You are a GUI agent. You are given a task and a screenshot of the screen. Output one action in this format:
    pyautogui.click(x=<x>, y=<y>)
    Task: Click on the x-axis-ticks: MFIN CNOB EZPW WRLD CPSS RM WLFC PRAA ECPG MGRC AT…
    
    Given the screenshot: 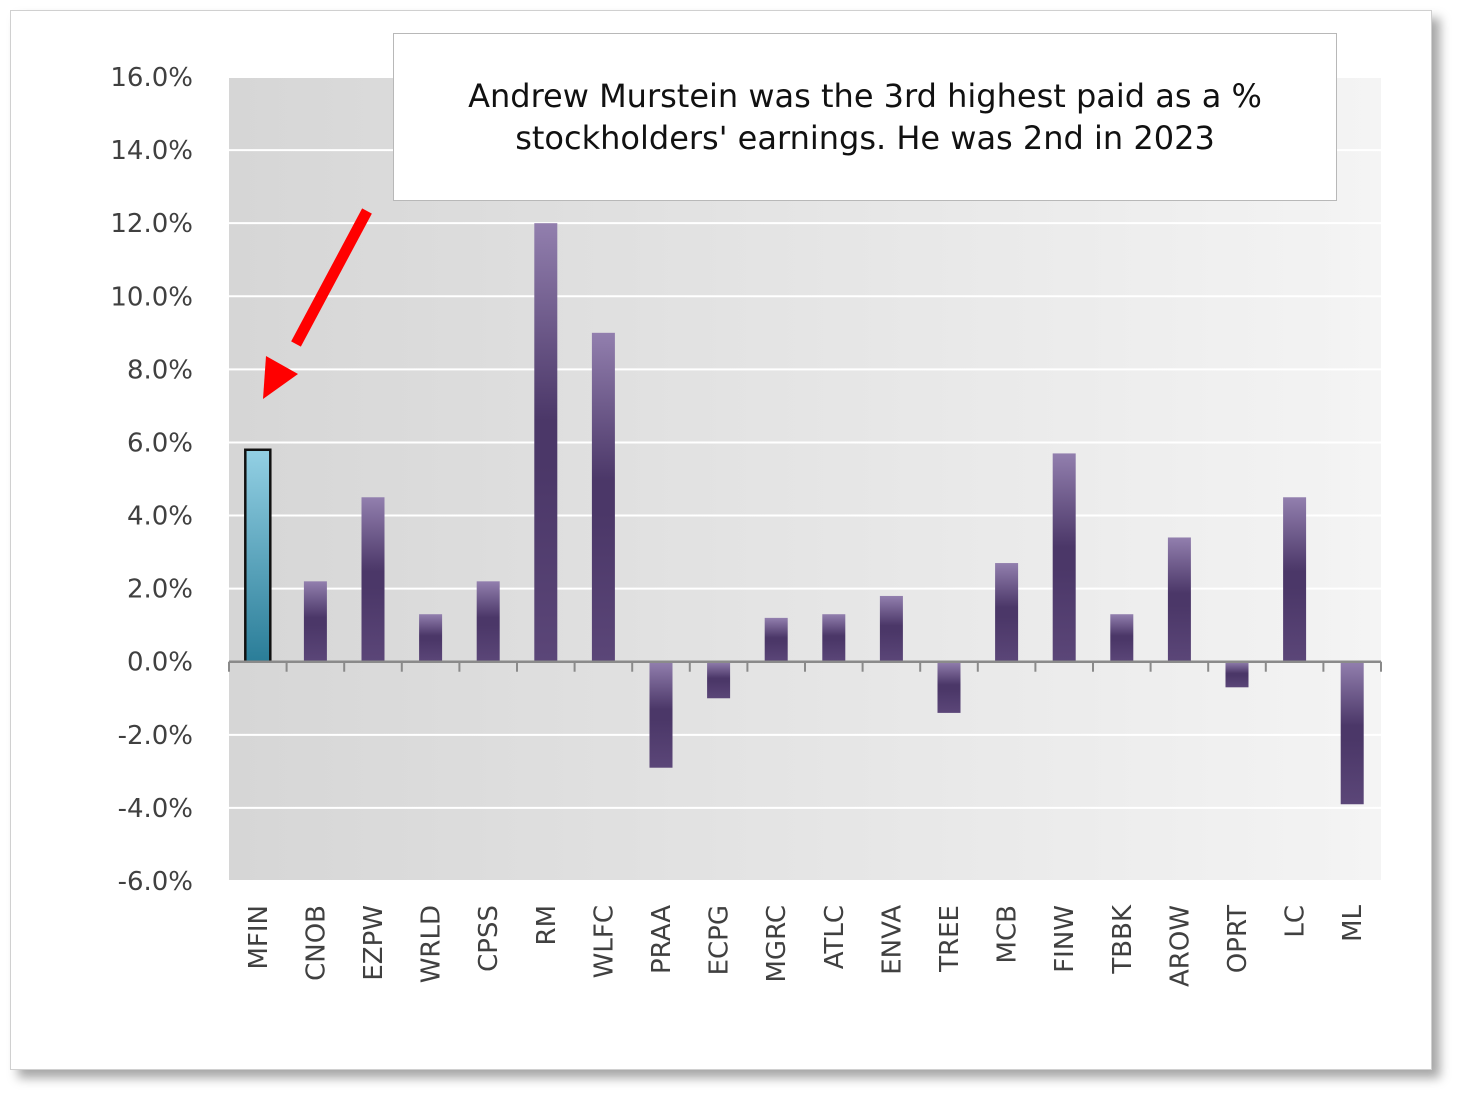 What is the action you would take?
    pyautogui.click(x=806, y=945)
    